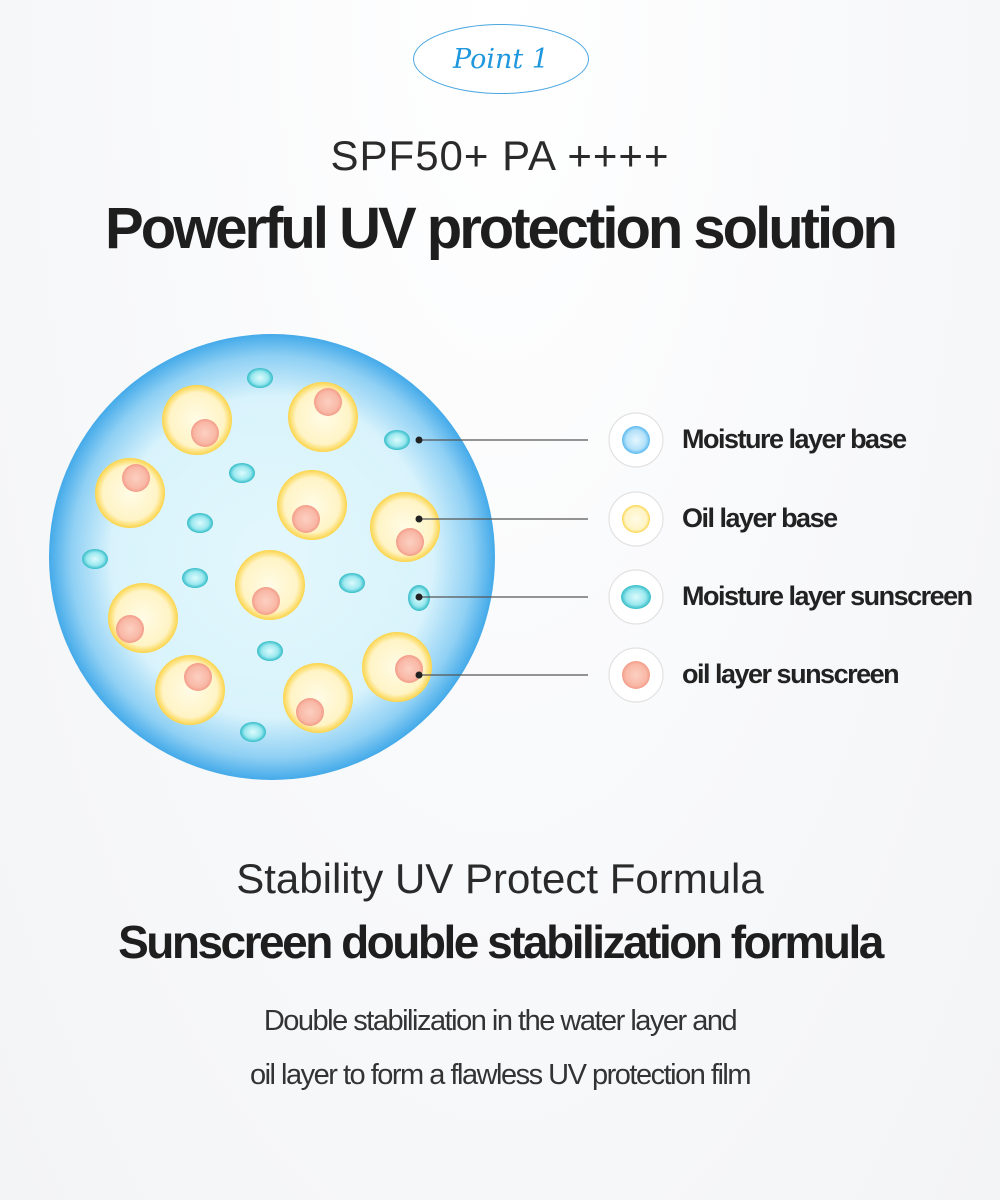  Describe the element at coordinates (791, 674) in the screenshot. I see `legend-label-oil-sunscreen: oil layer sunscreen` at that location.